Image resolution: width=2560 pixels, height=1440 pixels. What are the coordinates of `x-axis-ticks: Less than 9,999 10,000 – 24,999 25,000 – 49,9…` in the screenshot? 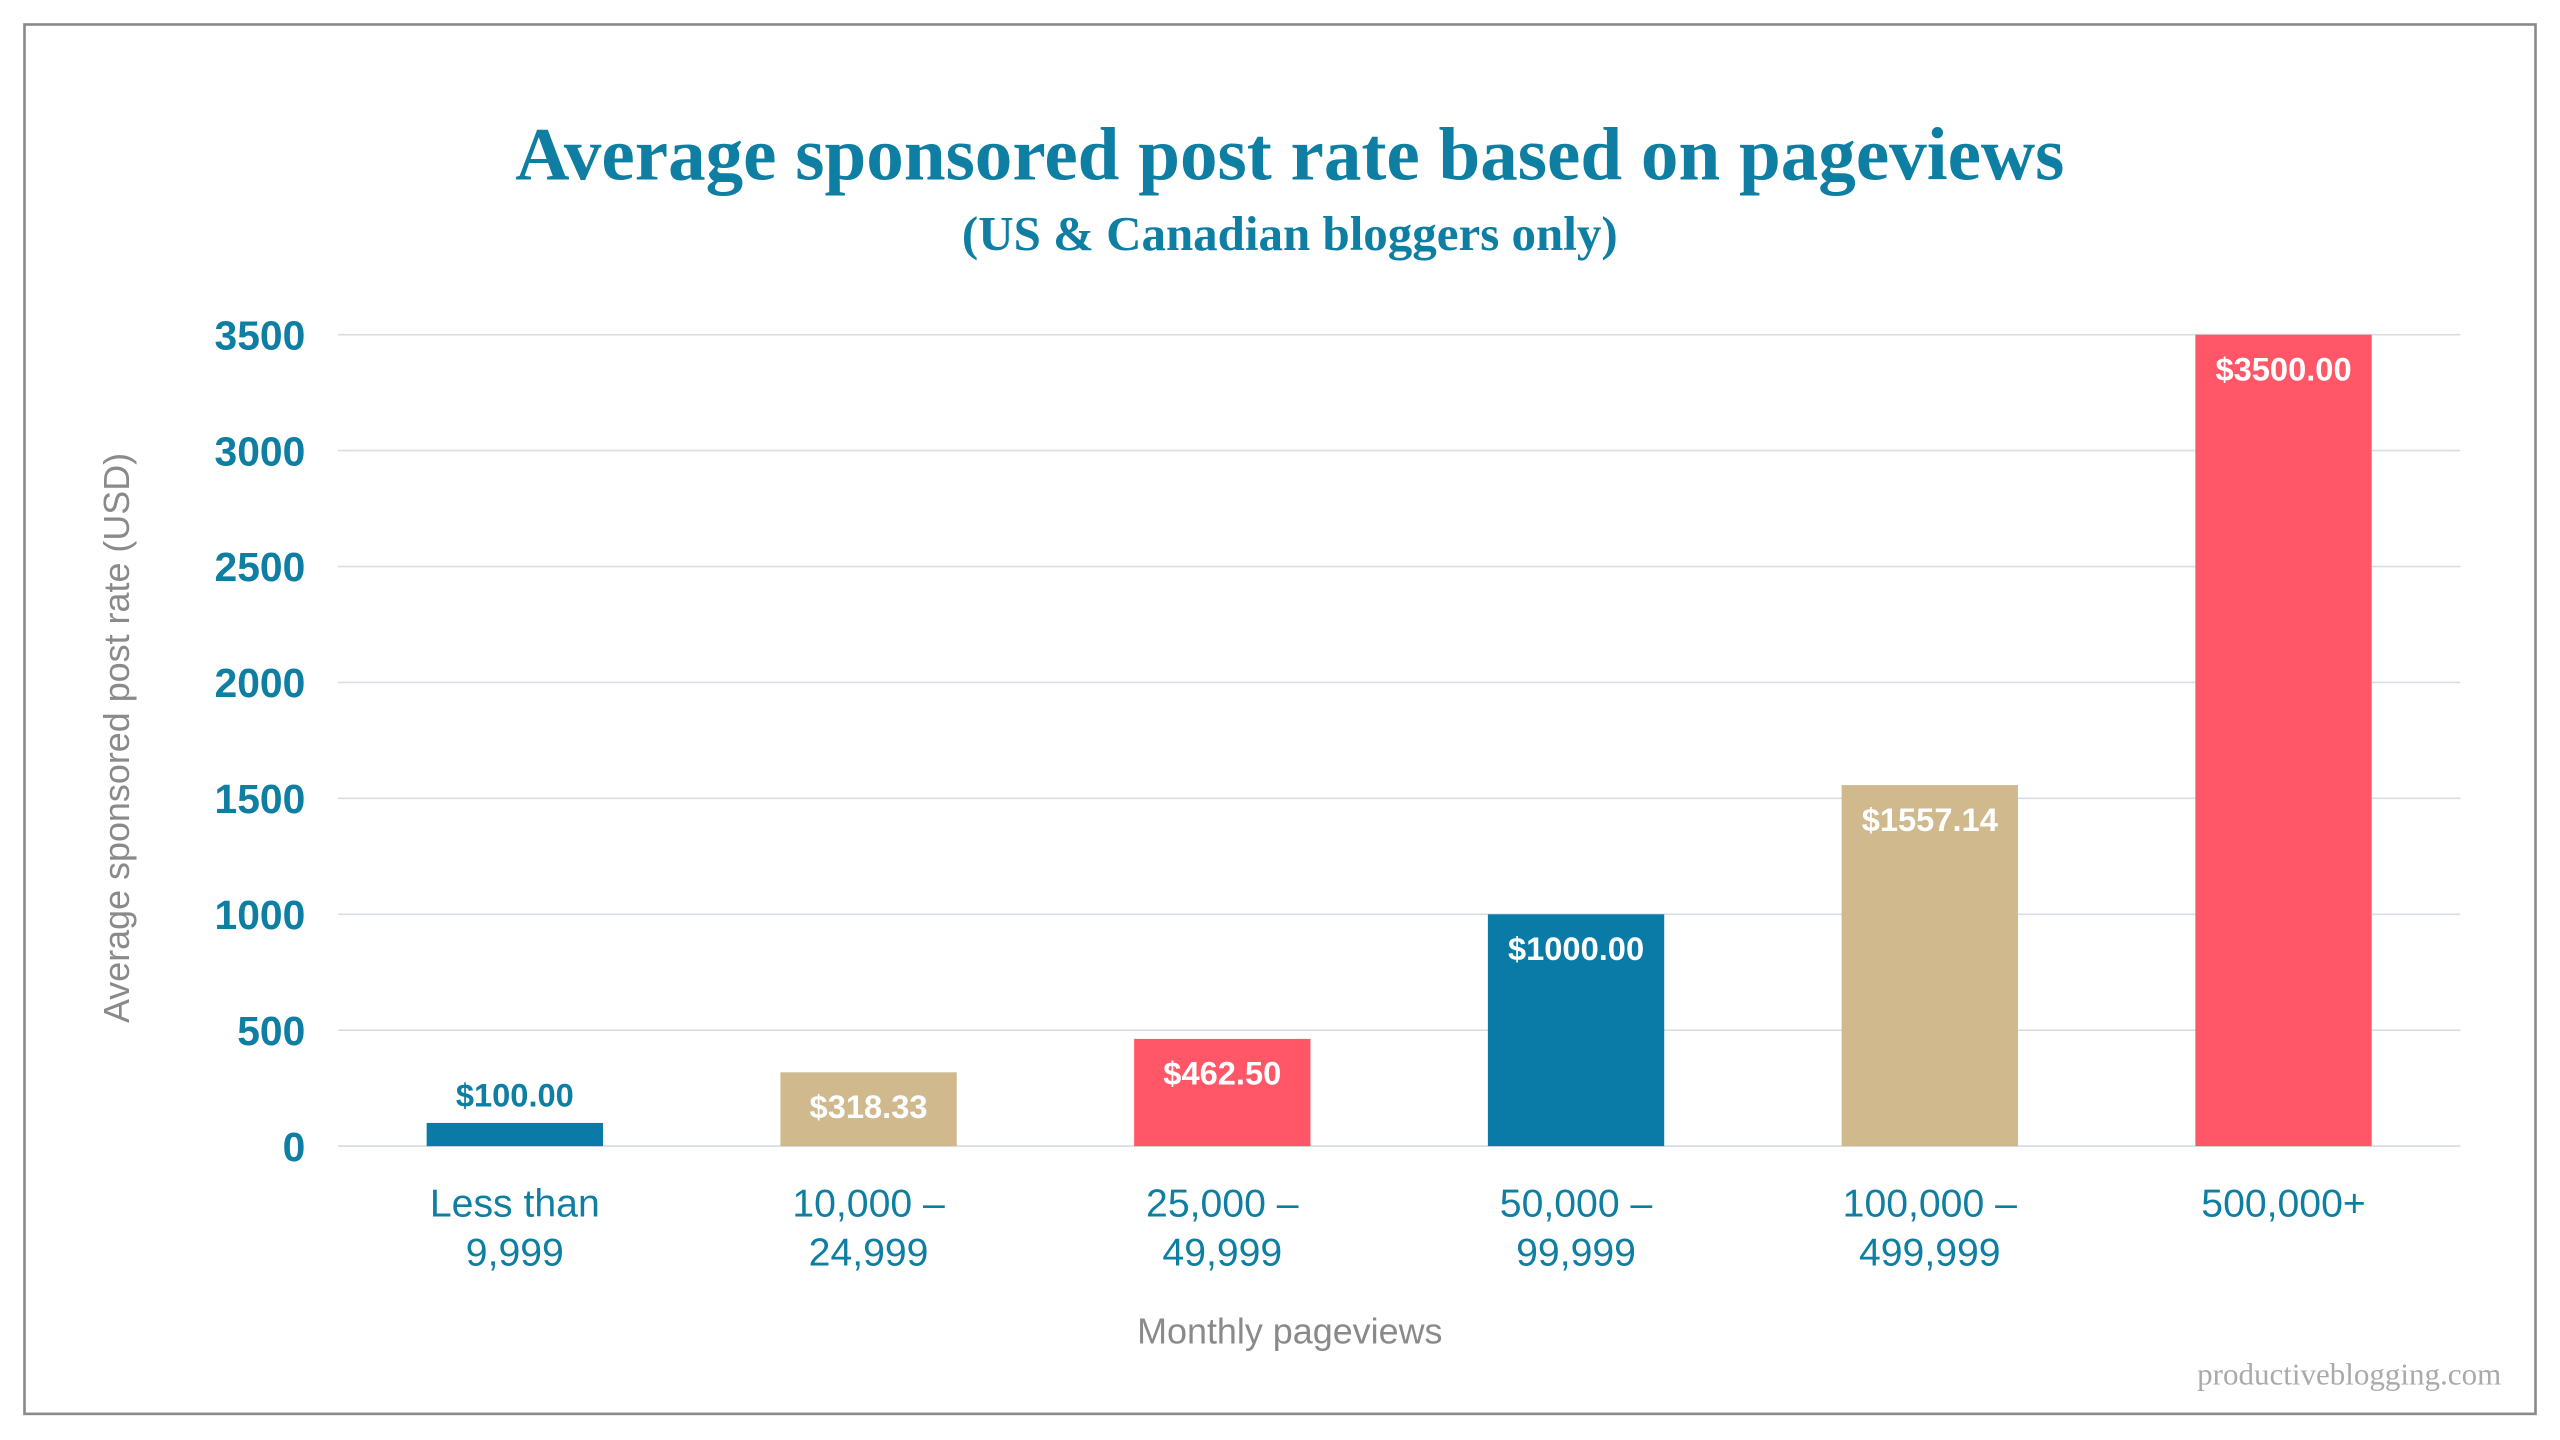 It's located at (1398, 1228).